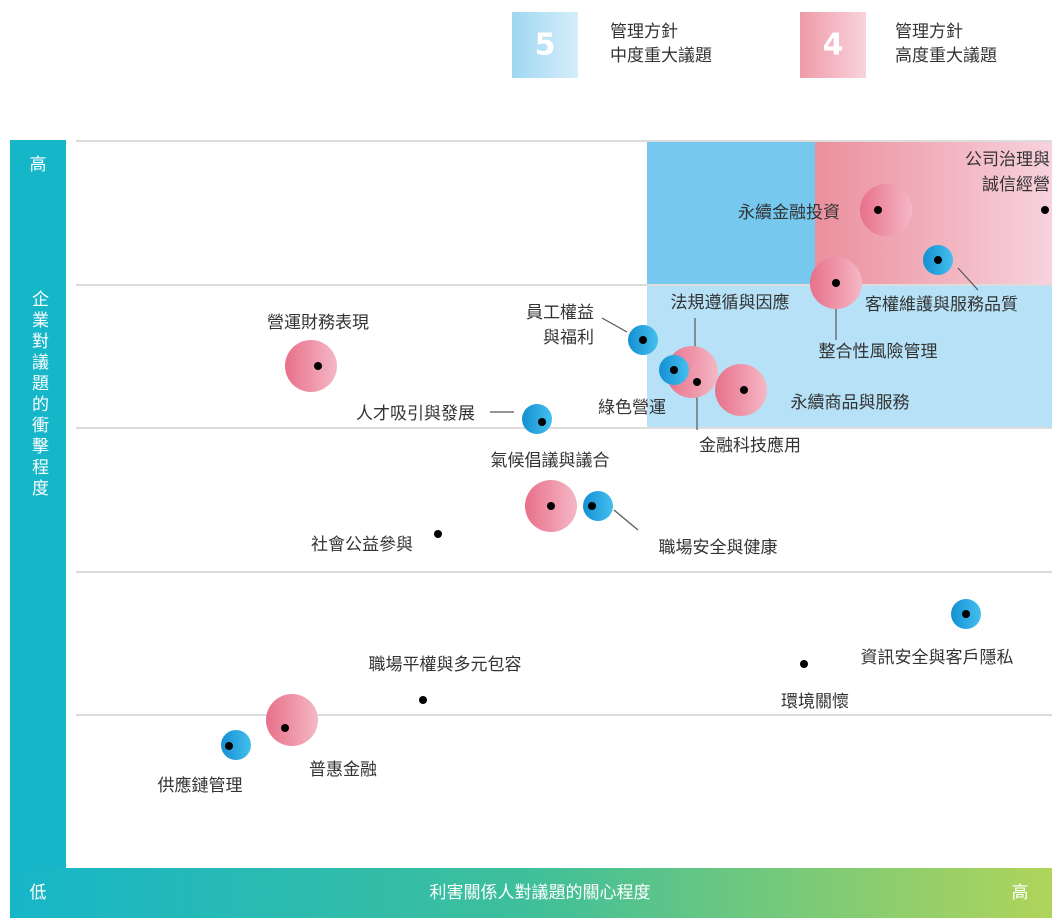 The image size is (1052, 918). What do you see at coordinates (318, 323) in the screenshot?
I see `topic-label: 營運財務表現` at bounding box center [318, 323].